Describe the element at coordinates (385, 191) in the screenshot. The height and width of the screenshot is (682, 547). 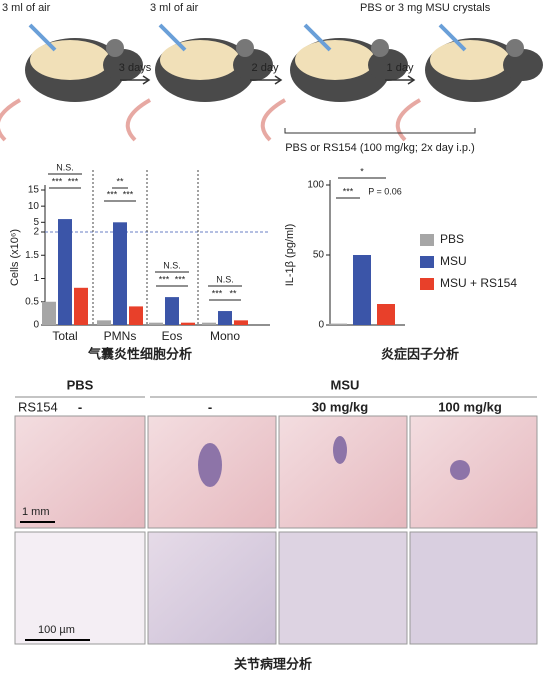
I see `significance: P = 0.06` at that location.